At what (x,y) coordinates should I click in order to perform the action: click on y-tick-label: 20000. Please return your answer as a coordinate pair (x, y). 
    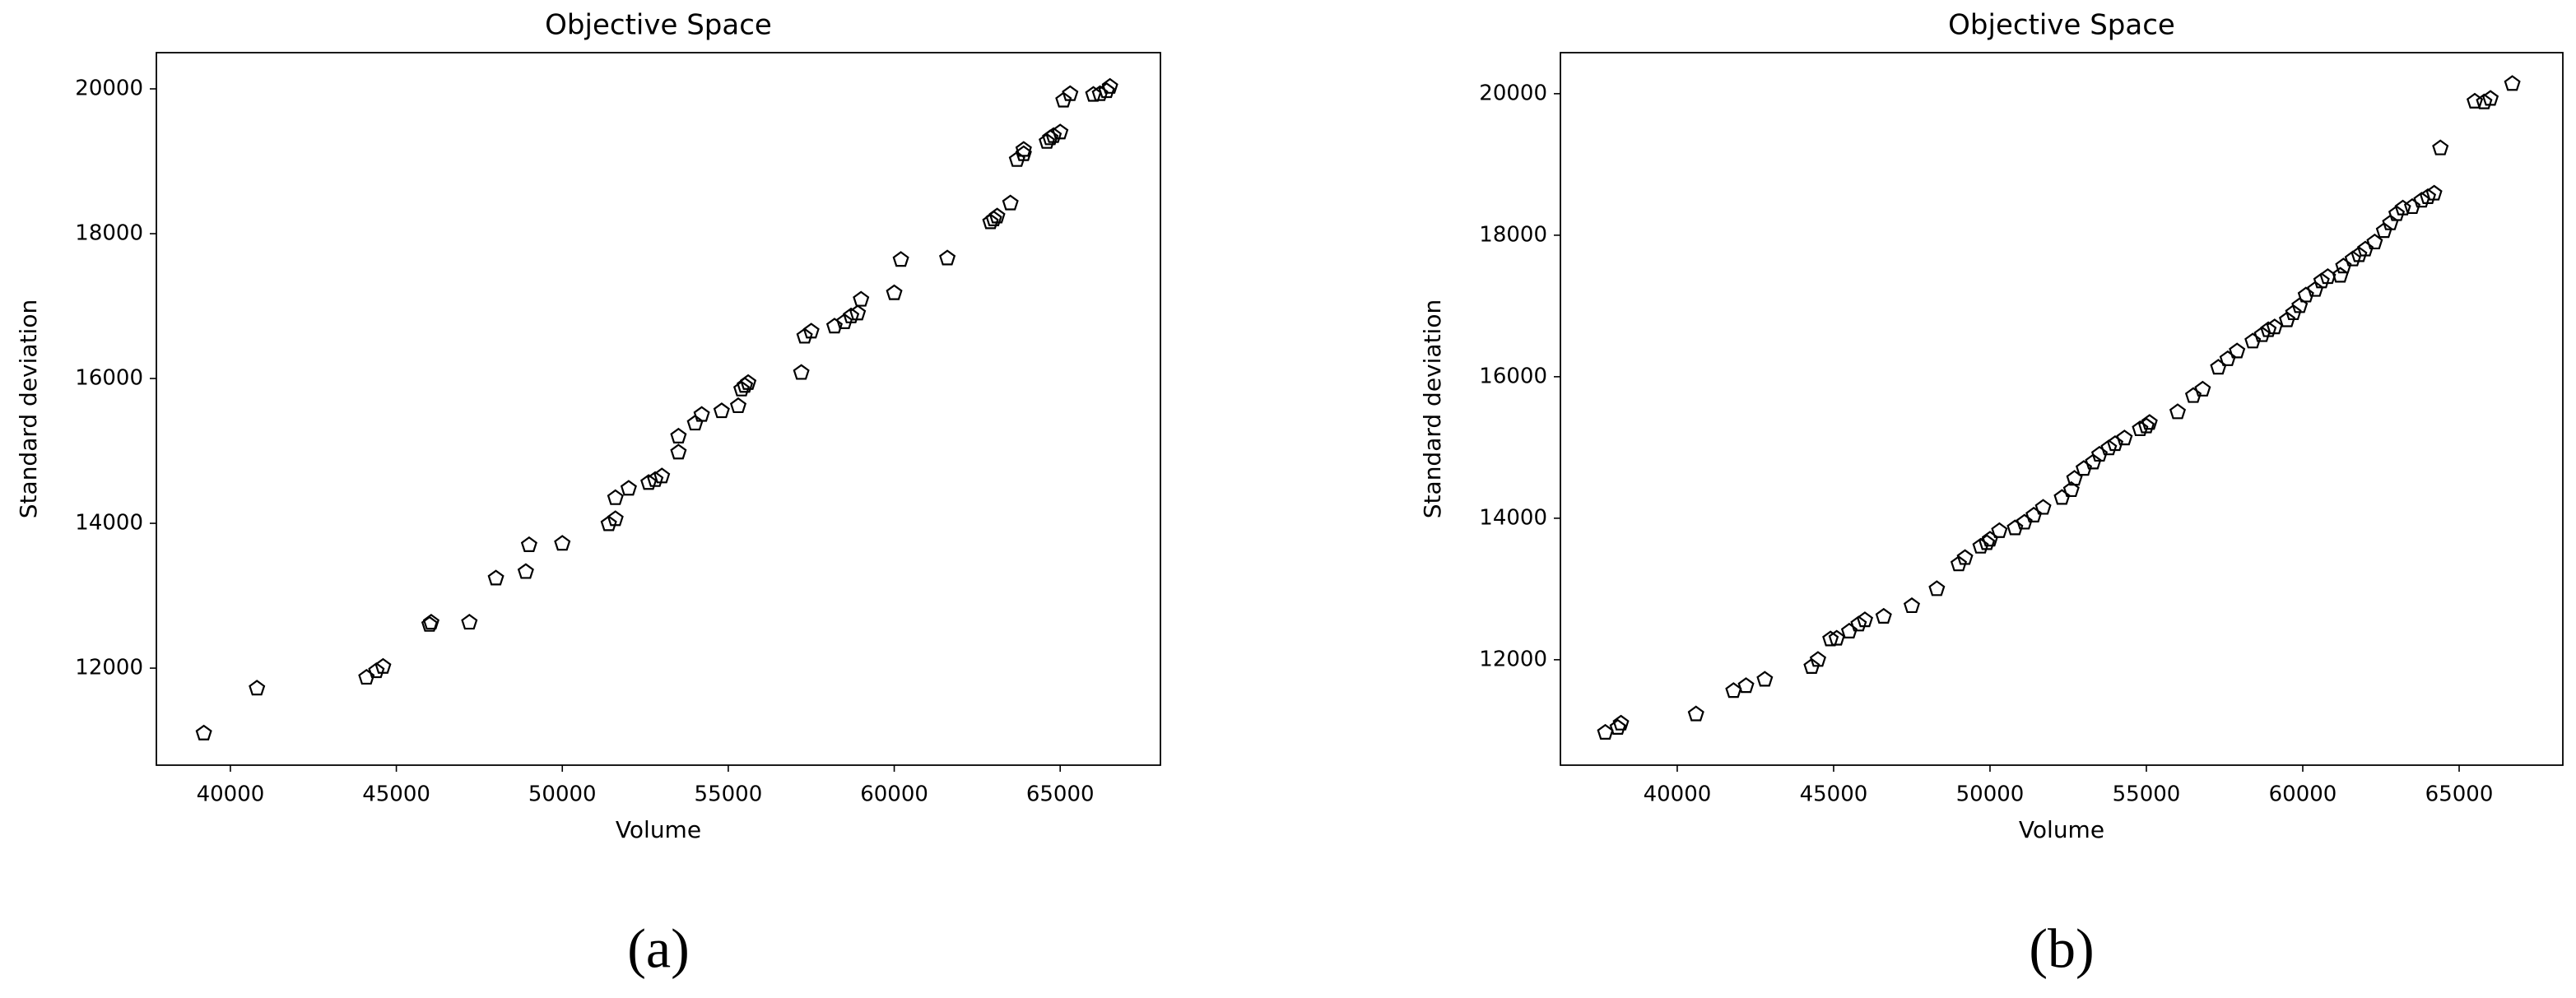
    Looking at the image, I should click on (1513, 93).